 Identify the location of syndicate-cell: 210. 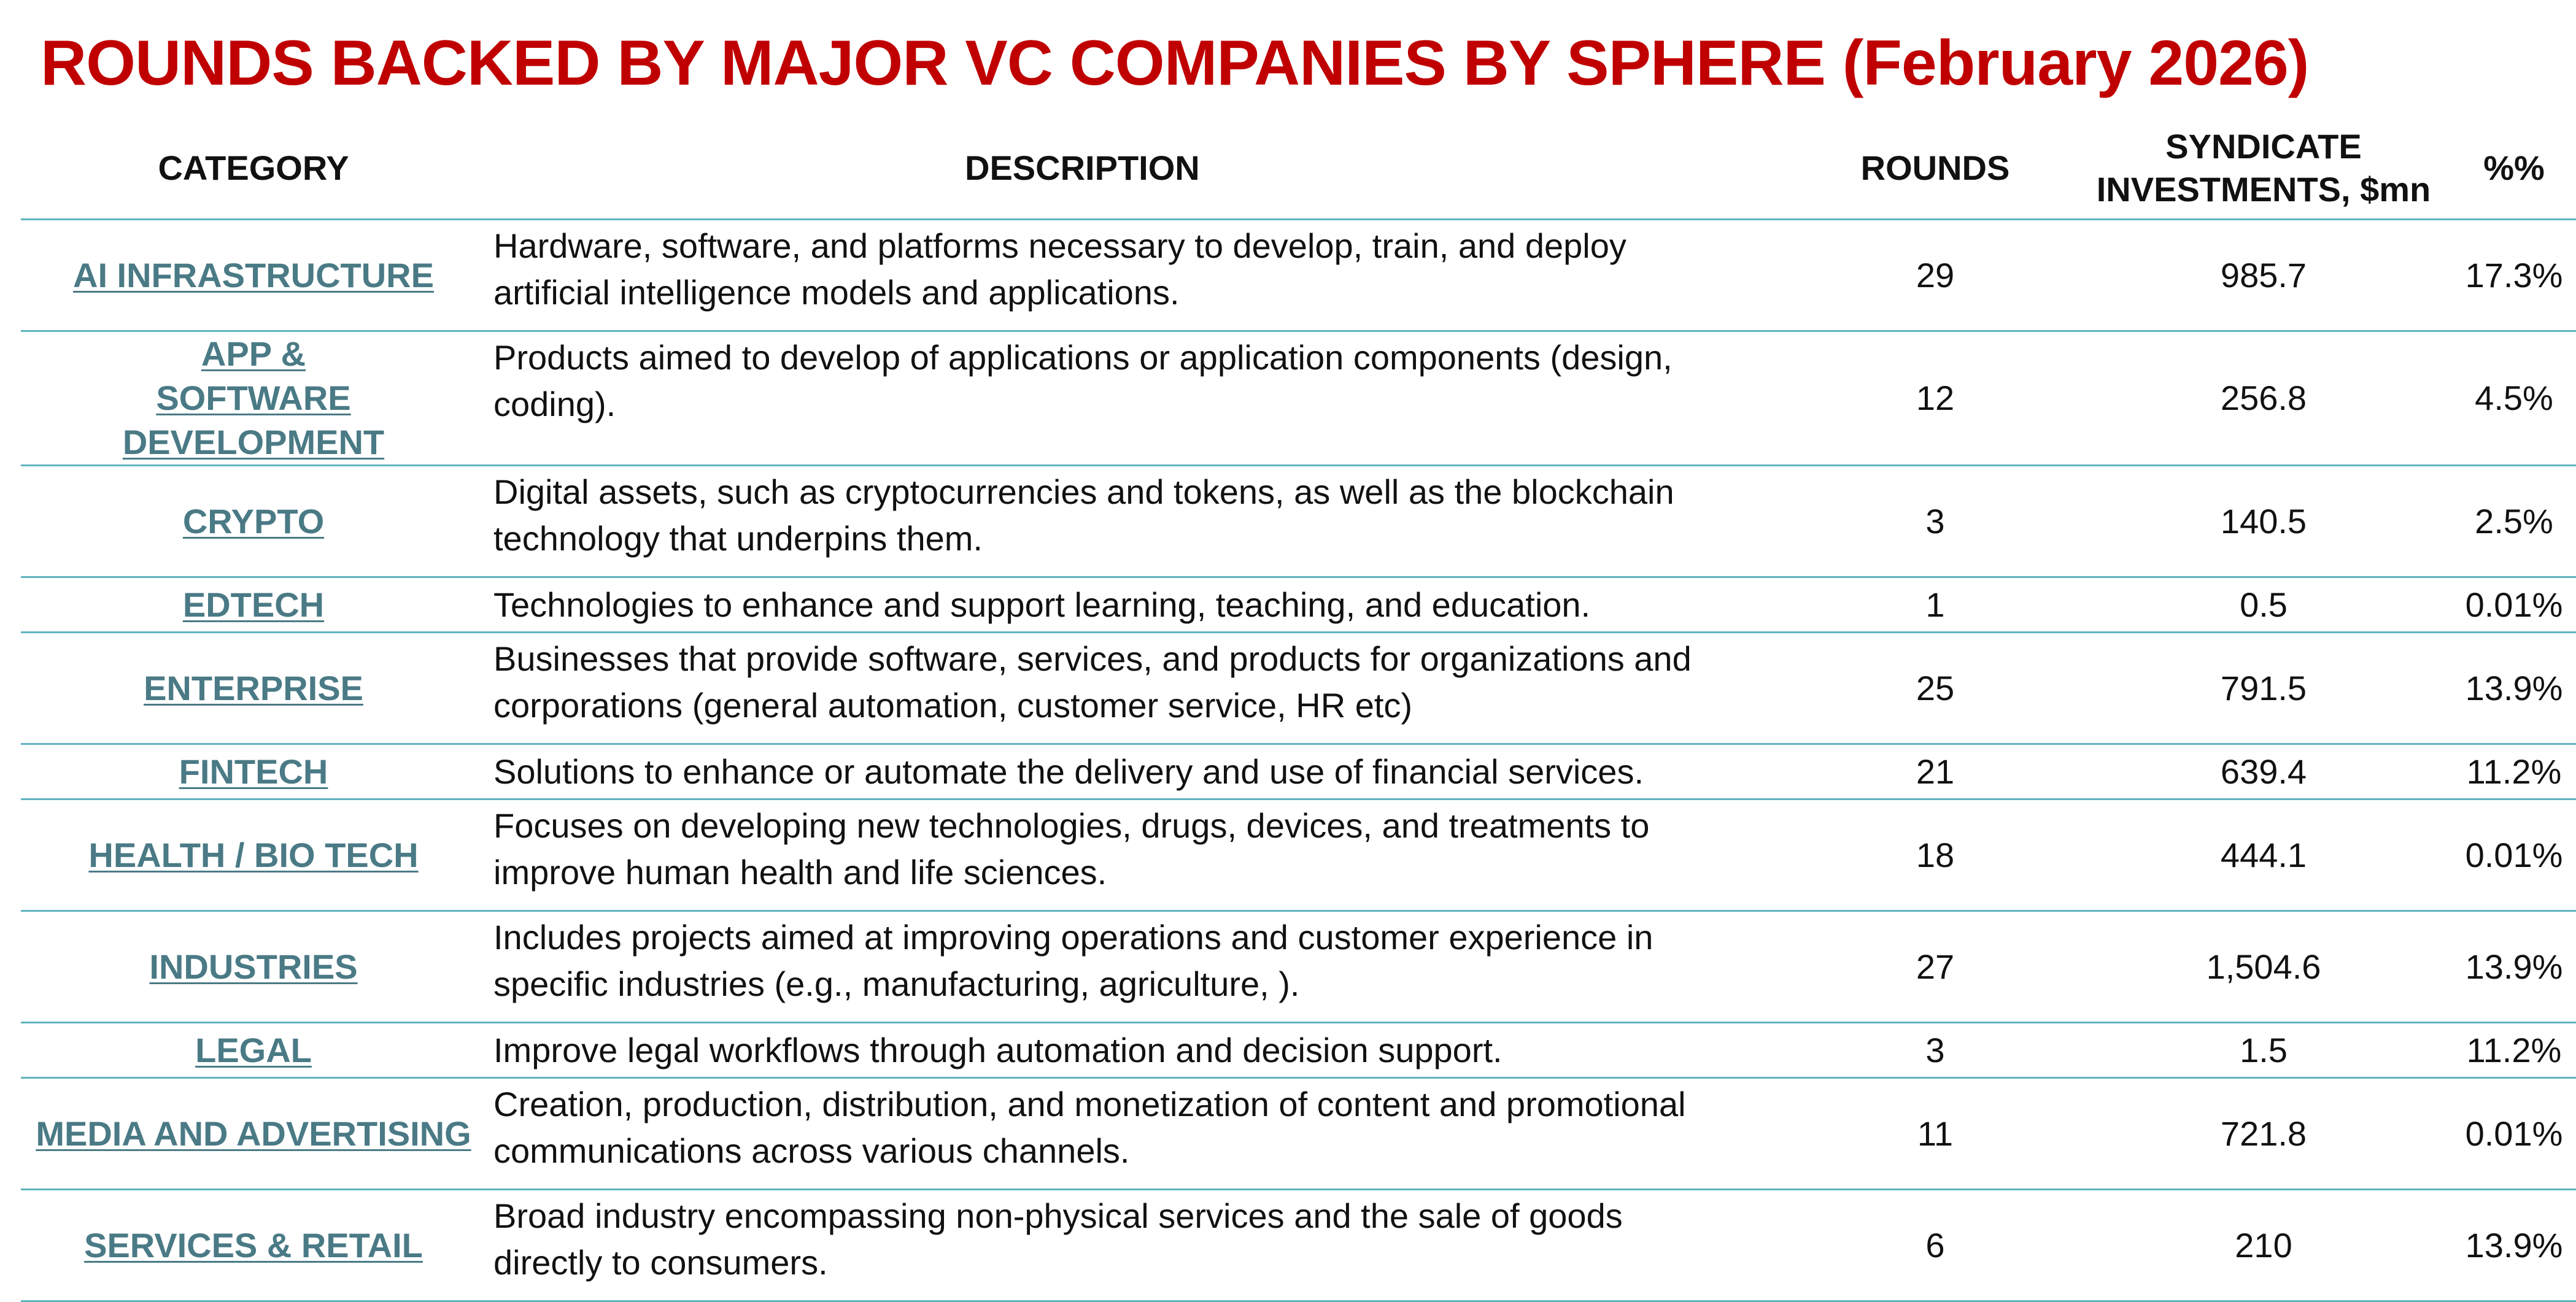
(2263, 1245).